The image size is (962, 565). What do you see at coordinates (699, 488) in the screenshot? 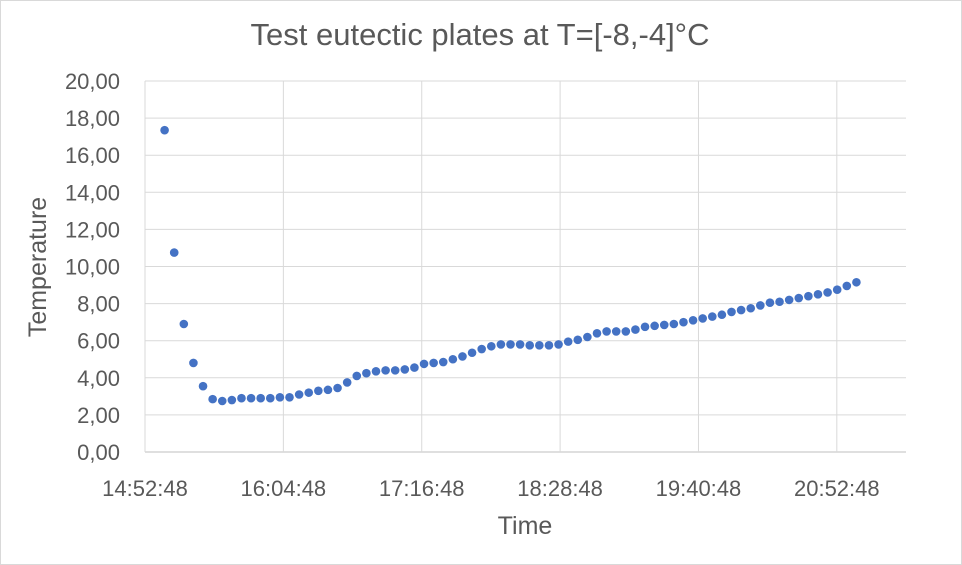
I see `x-tick-label: 19:40:48` at bounding box center [699, 488].